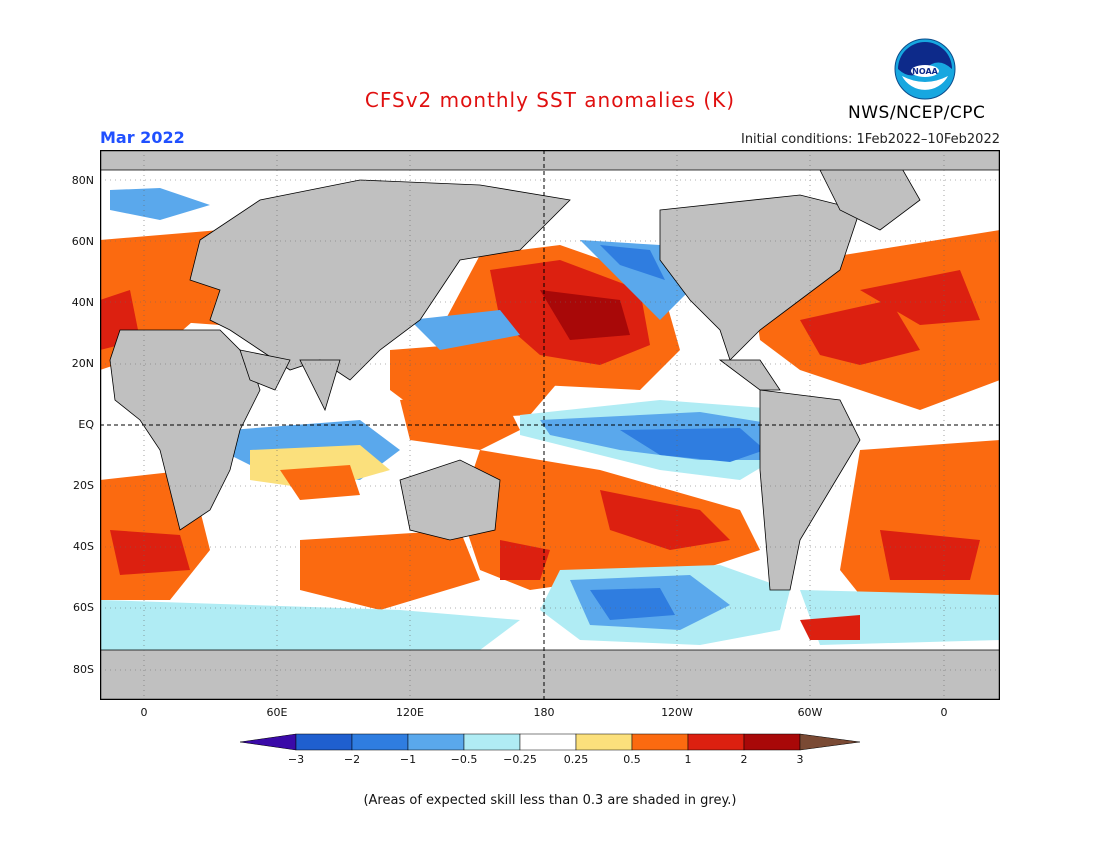  I want to click on lon-label-180: 180, so click(544, 712).